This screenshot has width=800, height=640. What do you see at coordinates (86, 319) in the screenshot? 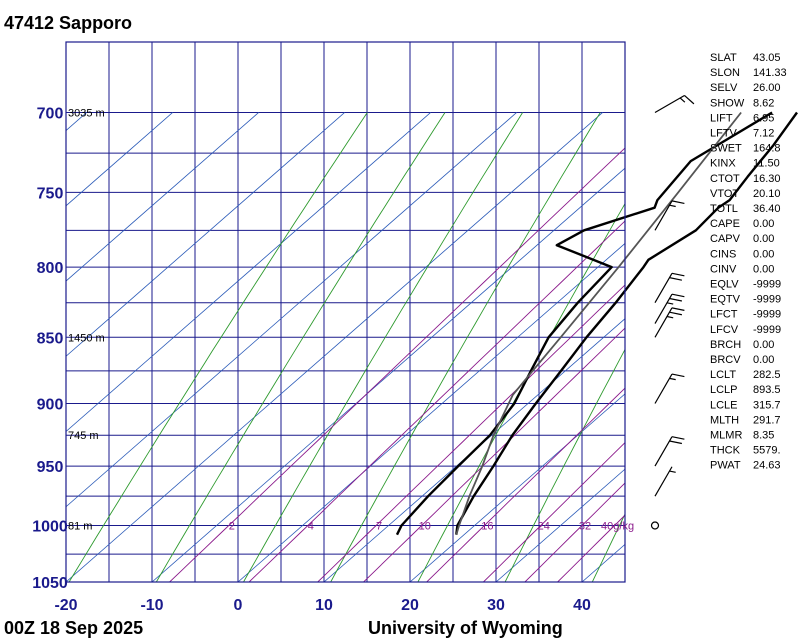
I see `height-labels: 3035 m 1450 m 745 m 81 m` at bounding box center [86, 319].